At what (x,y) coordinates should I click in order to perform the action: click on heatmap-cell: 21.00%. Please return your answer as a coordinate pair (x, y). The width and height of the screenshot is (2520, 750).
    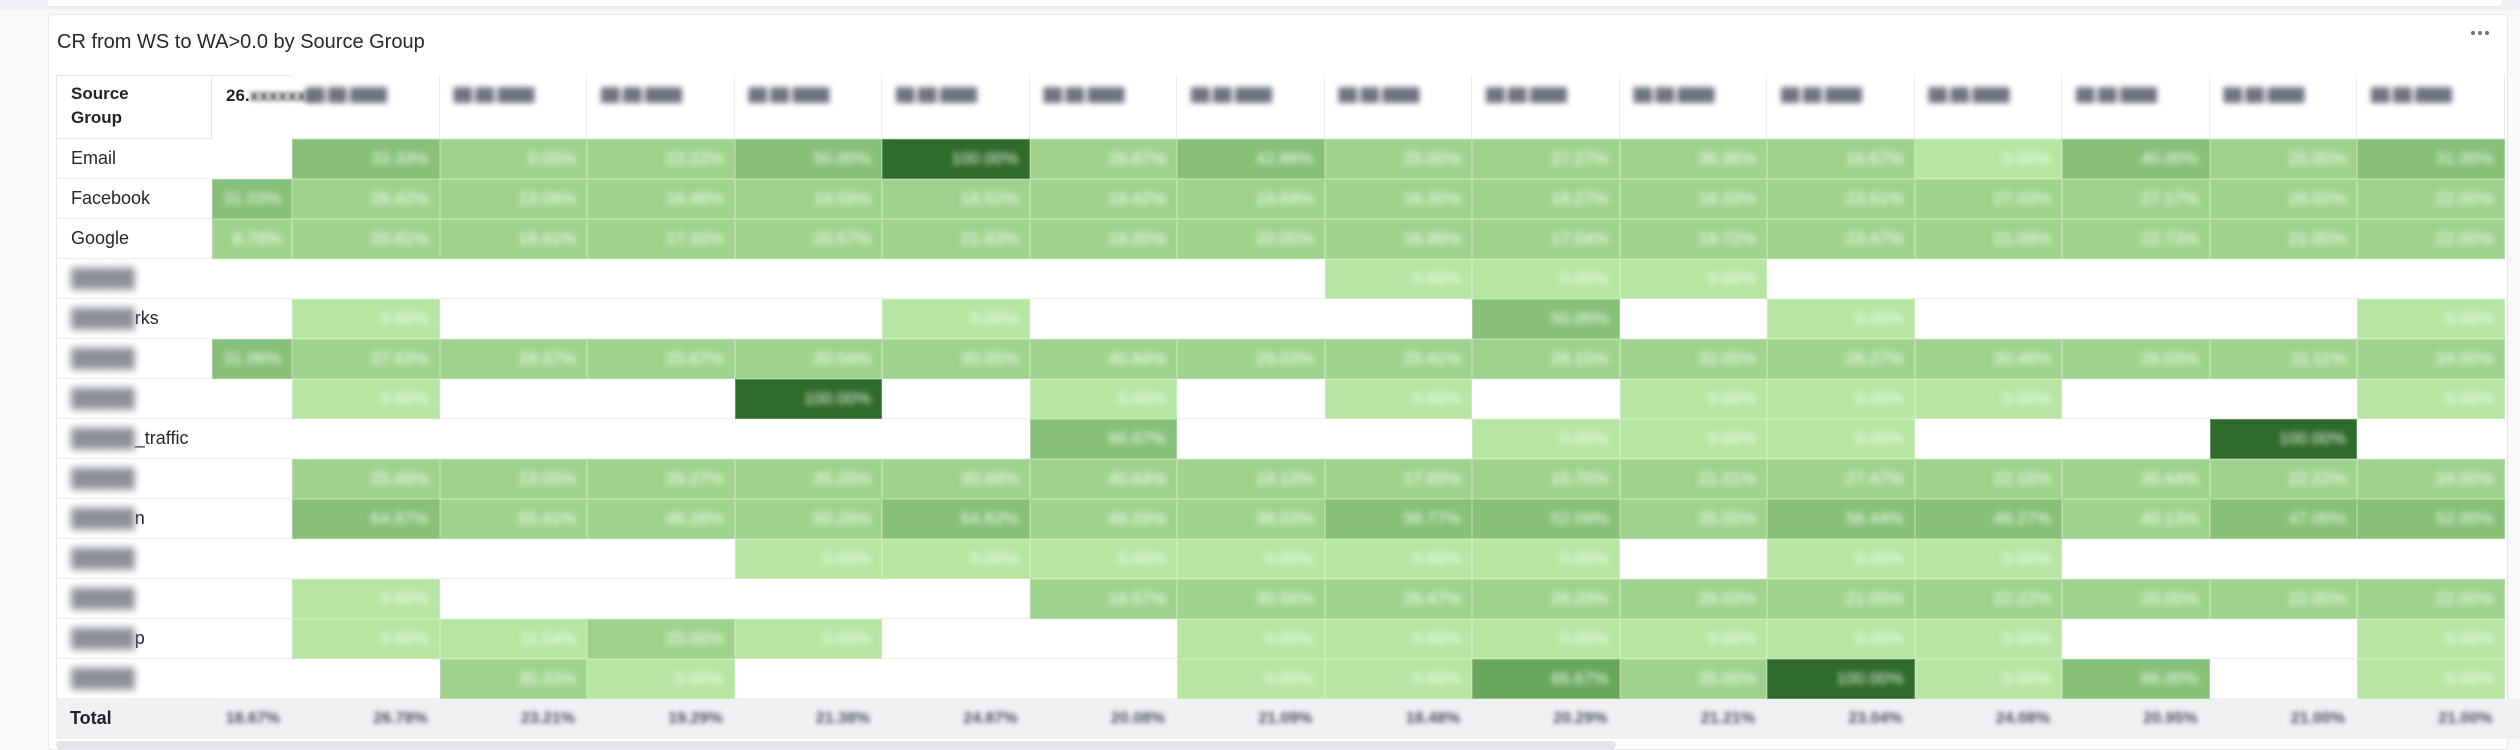
    Looking at the image, I should click on (2283, 239).